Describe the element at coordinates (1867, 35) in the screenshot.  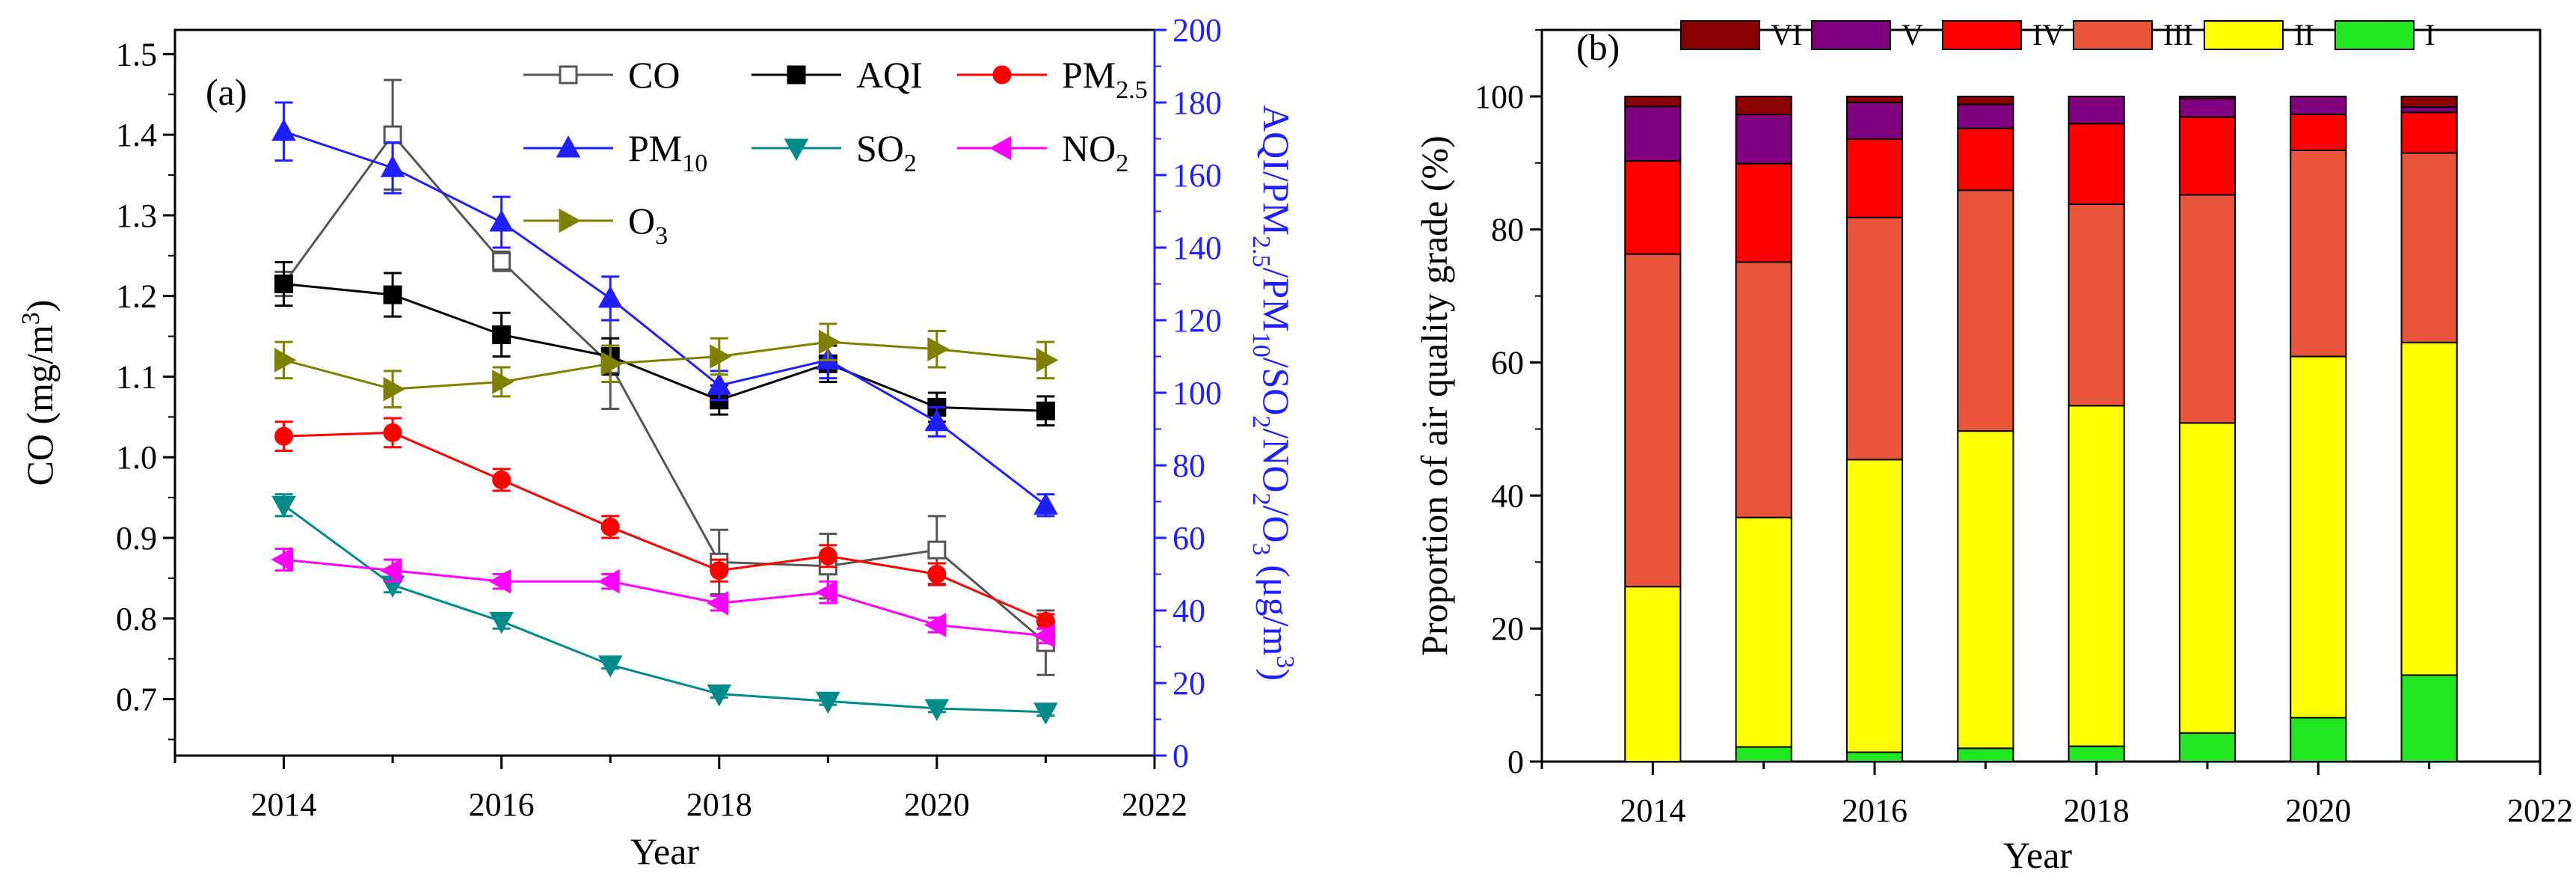
I see `legend-item-V: V` at that location.